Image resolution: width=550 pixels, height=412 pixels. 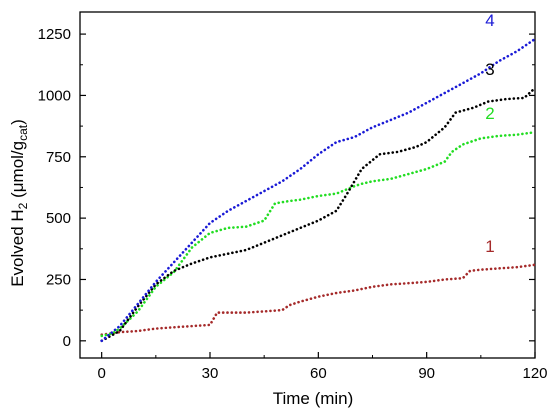 What do you see at coordinates (318, 373) in the screenshot?
I see `x-tick-label: 60` at bounding box center [318, 373].